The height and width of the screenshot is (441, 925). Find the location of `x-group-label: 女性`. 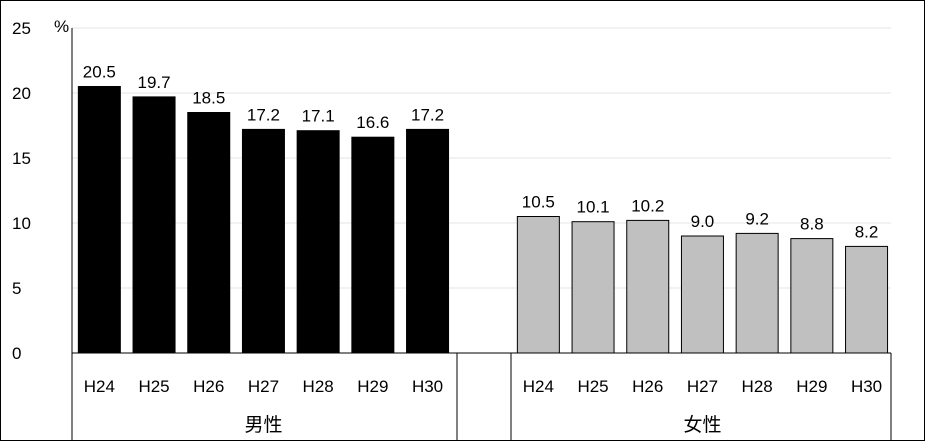

x-group-label: 女性 is located at coordinates (702, 425).